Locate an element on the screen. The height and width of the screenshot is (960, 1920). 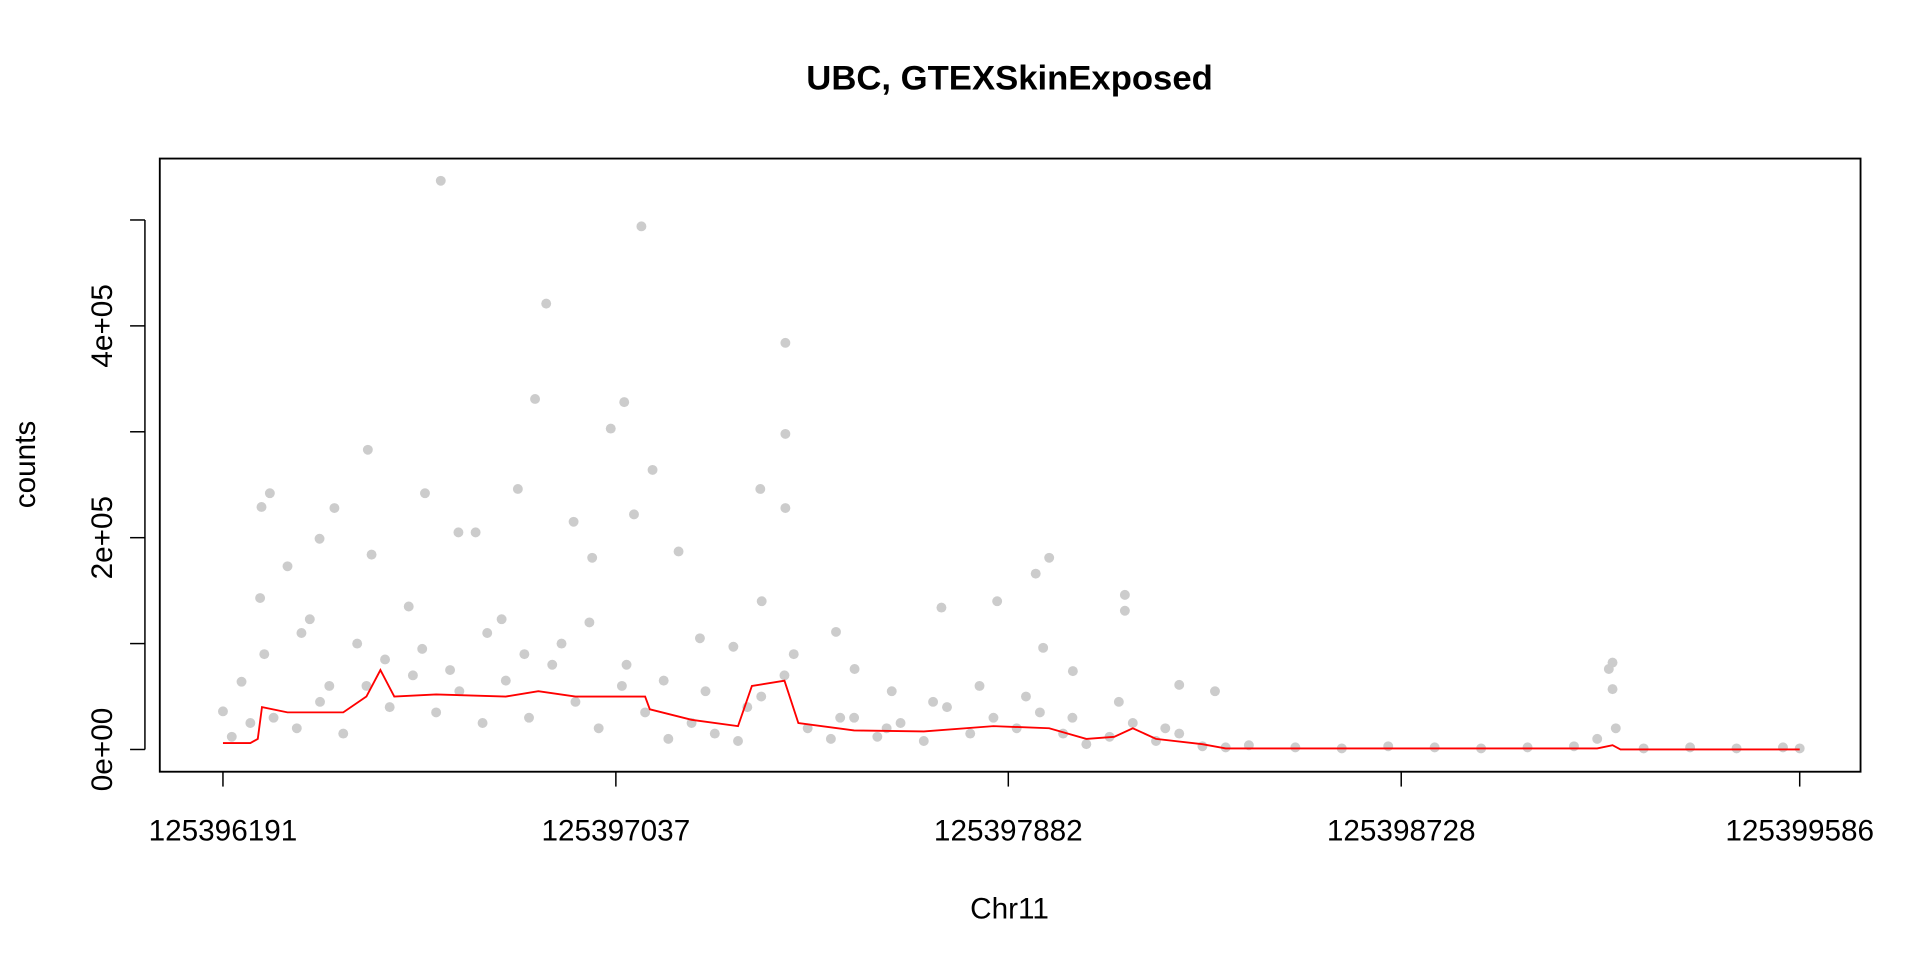
x-axis-label: Chr11 is located at coordinates (1009, 908).